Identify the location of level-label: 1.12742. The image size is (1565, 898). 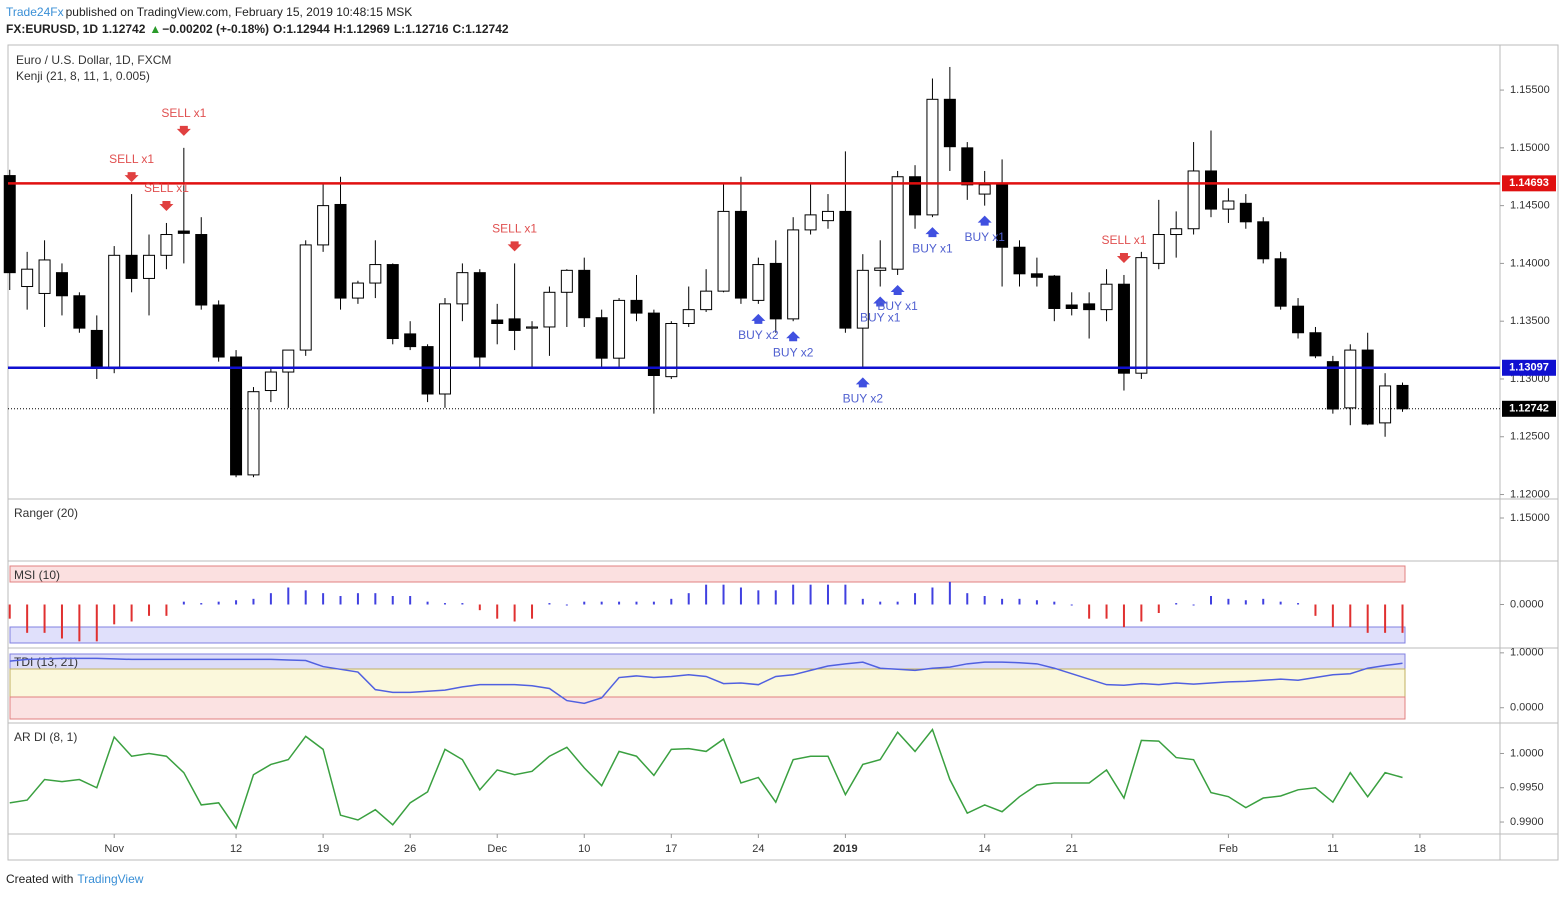
(1529, 409).